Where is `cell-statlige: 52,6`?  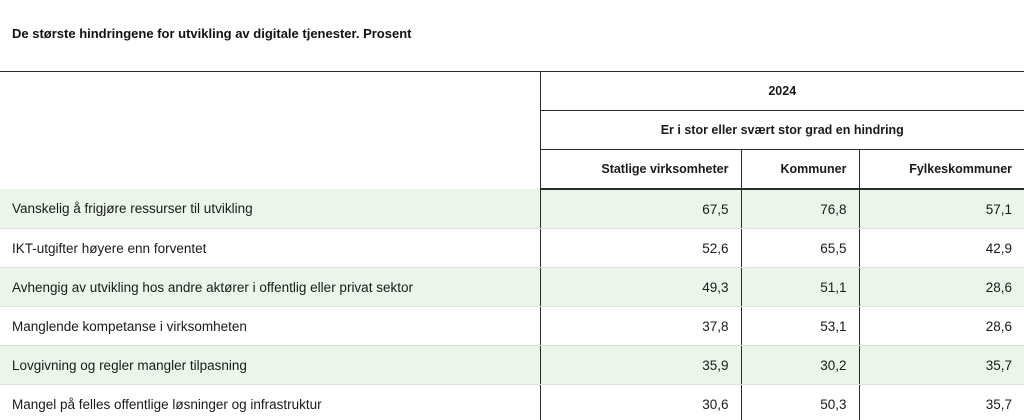
cell-statlige: 52,6 is located at coordinates (641, 248).